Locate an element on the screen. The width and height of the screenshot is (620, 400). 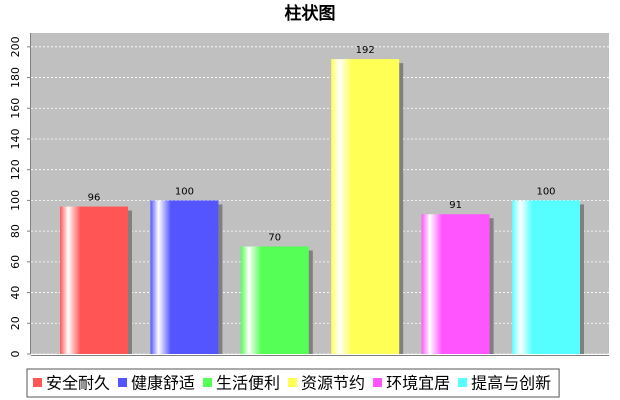
legend-label: 提高与创新 is located at coordinates (511, 383).